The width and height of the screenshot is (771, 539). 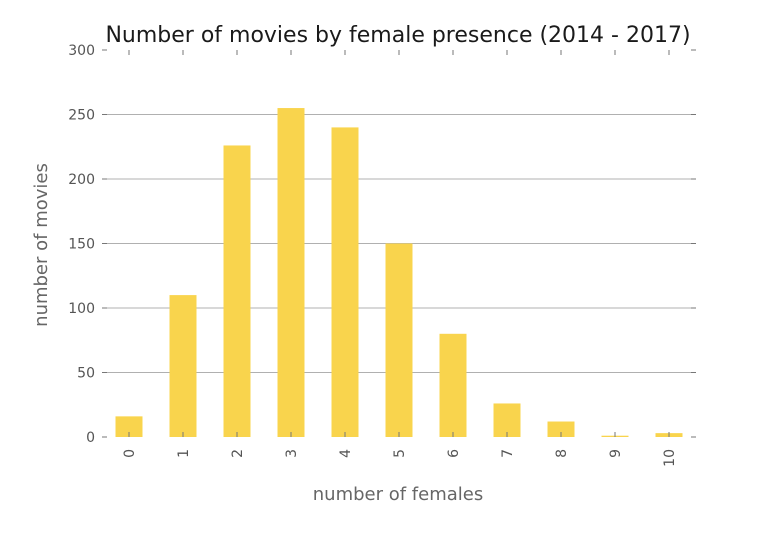 What do you see at coordinates (400, 453) in the screenshot?
I see `x-tick-label: 5` at bounding box center [400, 453].